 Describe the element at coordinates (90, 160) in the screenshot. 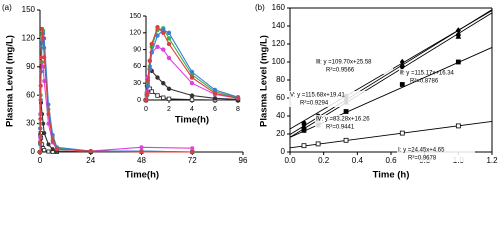

I see `x-tick-label: 24` at that location.